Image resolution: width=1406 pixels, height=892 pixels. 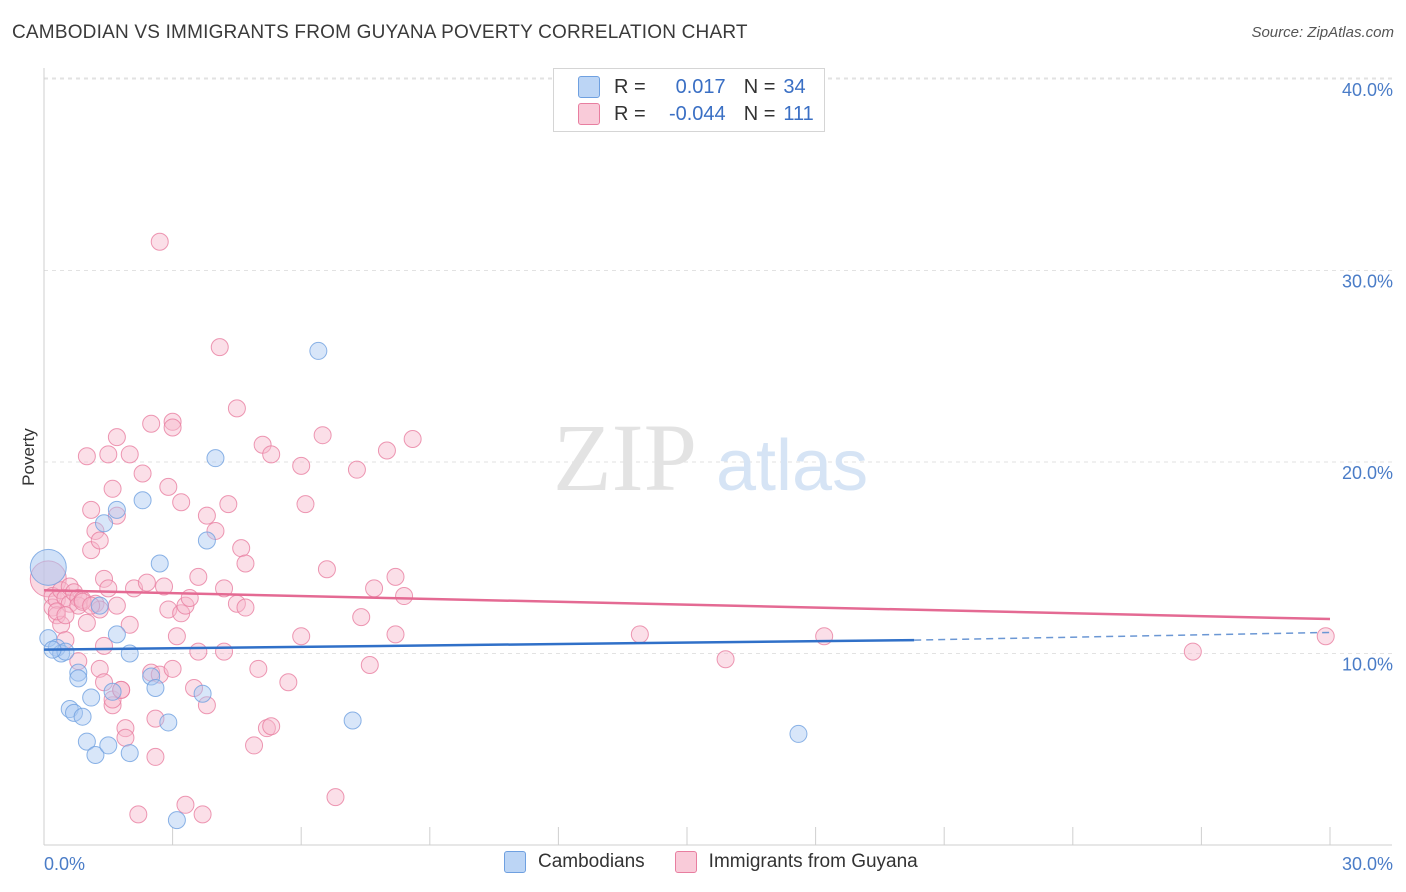 I want to click on legend-label-cambodians: Cambodians, so click(x=591, y=861).